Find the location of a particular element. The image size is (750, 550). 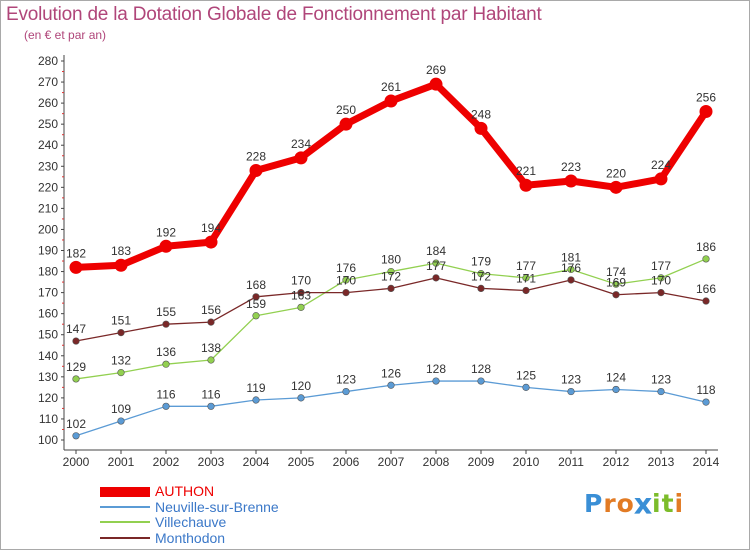

data-label: 180 is located at coordinates (391, 260).